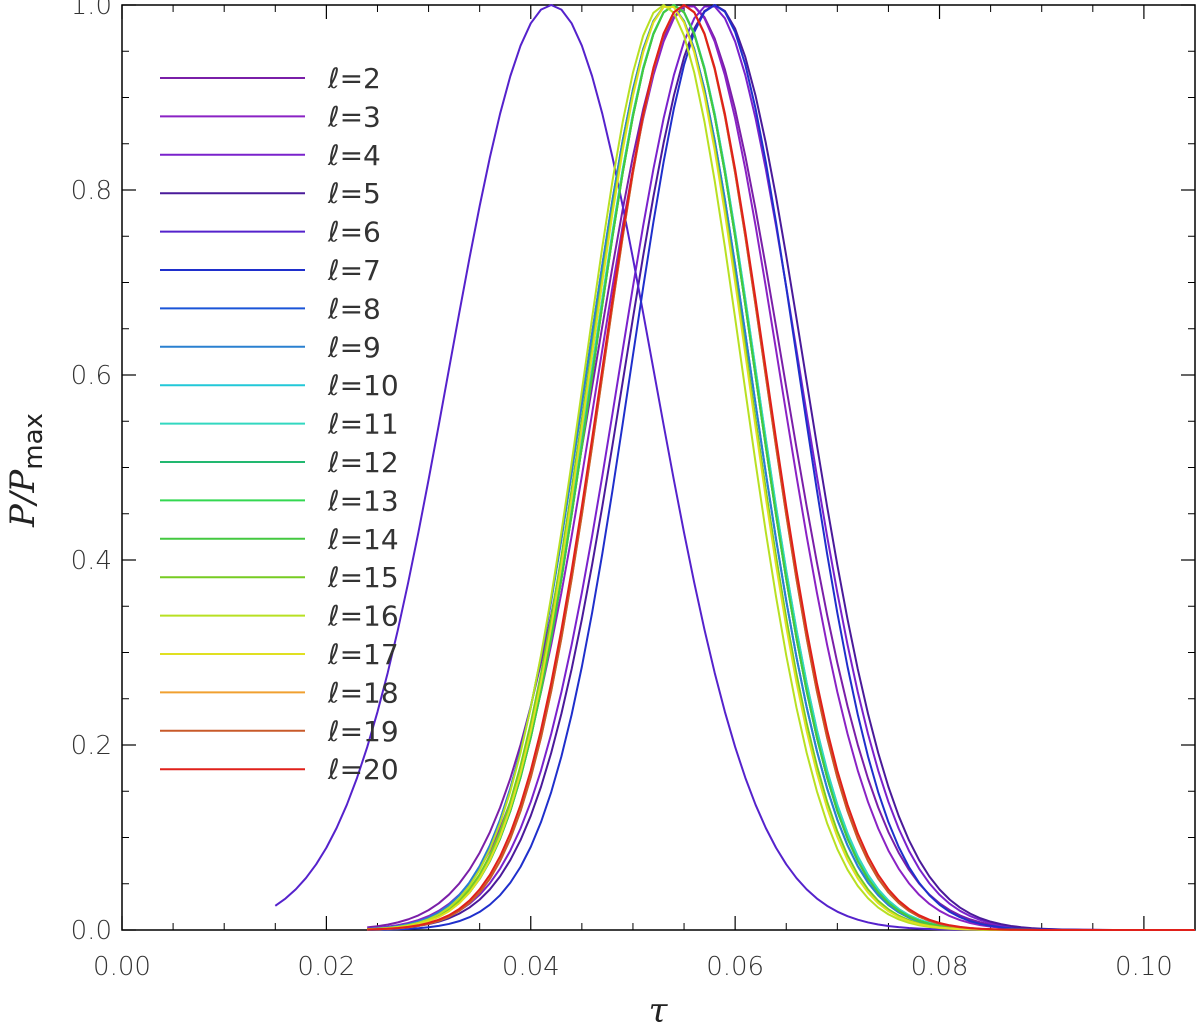 This screenshot has width=1200, height=1022. What do you see at coordinates (91, 191) in the screenshot?
I see `y-tick-label: 0.8` at bounding box center [91, 191].